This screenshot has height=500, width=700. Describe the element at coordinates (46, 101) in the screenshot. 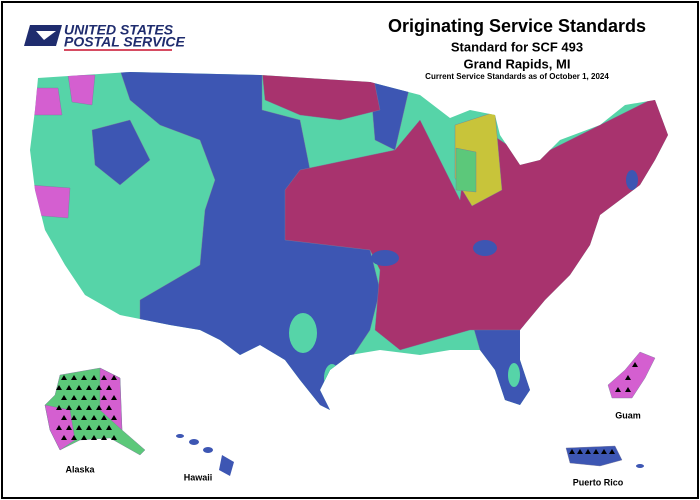

I see `region-pink-wa` at that location.